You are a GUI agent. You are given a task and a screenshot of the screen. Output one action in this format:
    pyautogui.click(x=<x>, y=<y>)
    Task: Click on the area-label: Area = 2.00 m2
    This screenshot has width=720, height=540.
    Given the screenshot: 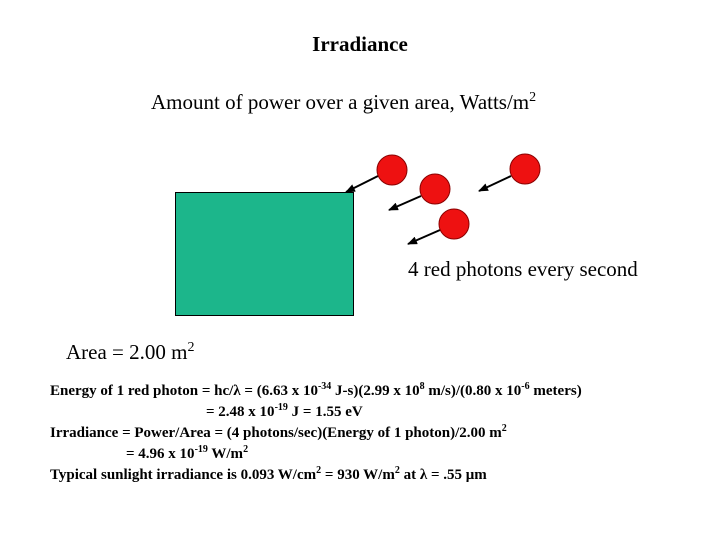 What is the action you would take?
    pyautogui.click(x=130, y=352)
    